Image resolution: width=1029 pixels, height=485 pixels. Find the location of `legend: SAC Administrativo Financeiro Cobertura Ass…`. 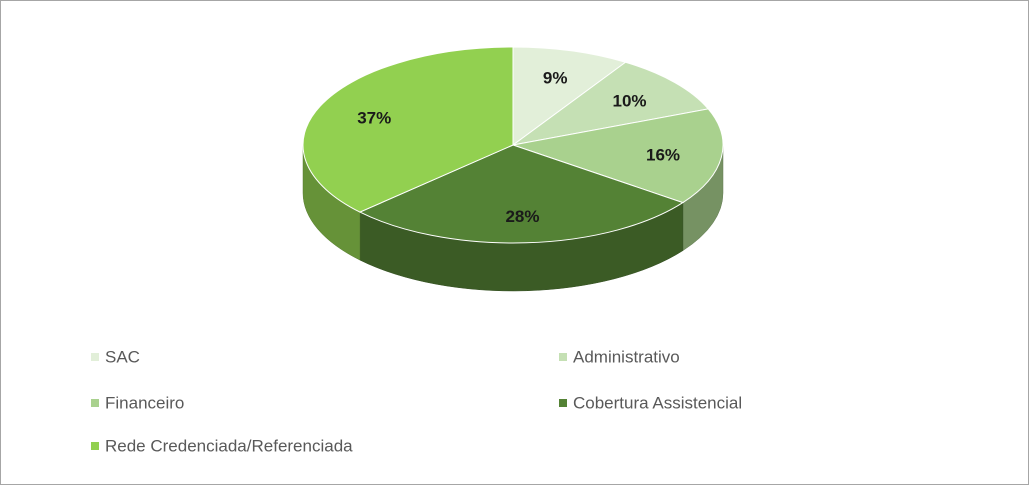

legend: SAC Administrativo Financeiro Cobertura Ass… is located at coordinates (416, 401).